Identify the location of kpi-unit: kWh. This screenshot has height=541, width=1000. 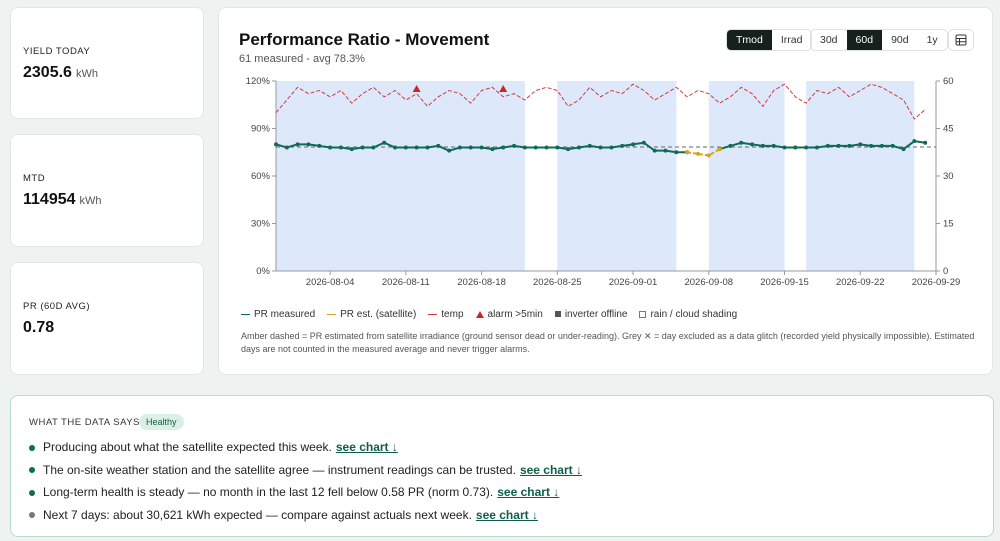
(90, 201).